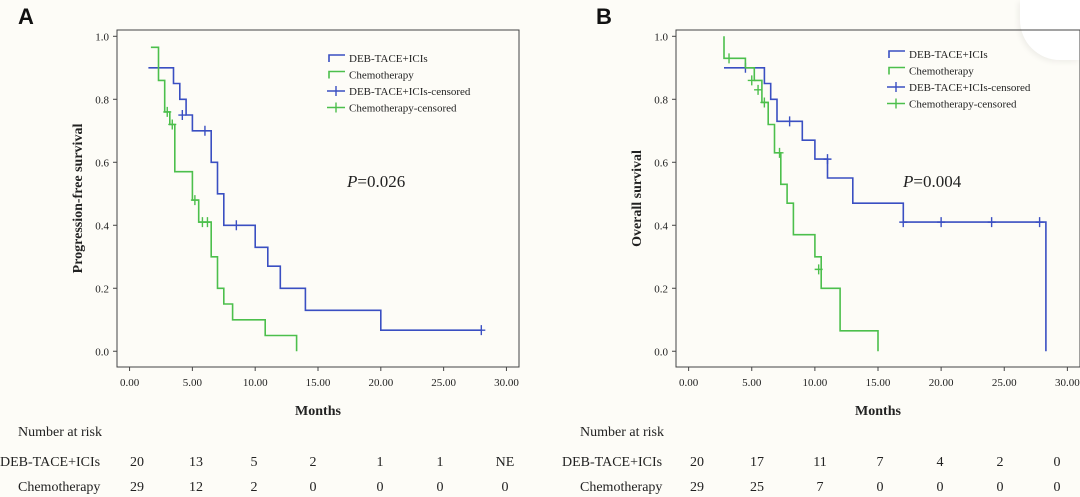 This screenshot has width=1080, height=497. I want to click on p-value-annotation: P=0.004, so click(932, 181).